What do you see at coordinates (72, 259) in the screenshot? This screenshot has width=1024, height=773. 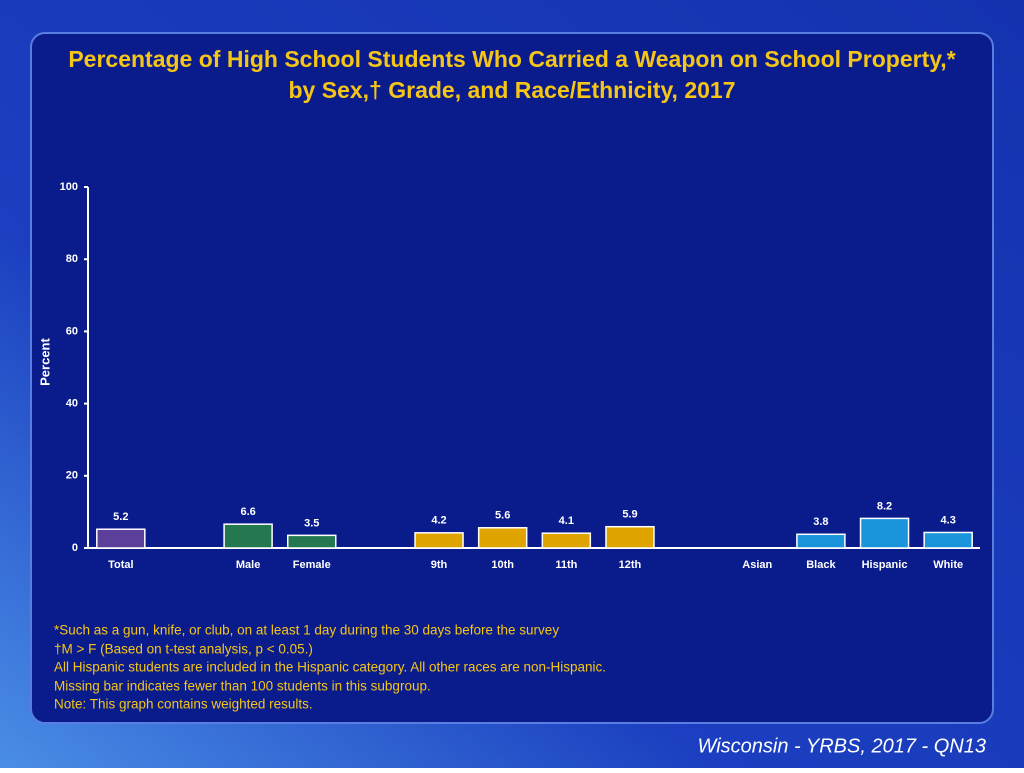 I see `y-tick-label: 80` at bounding box center [72, 259].